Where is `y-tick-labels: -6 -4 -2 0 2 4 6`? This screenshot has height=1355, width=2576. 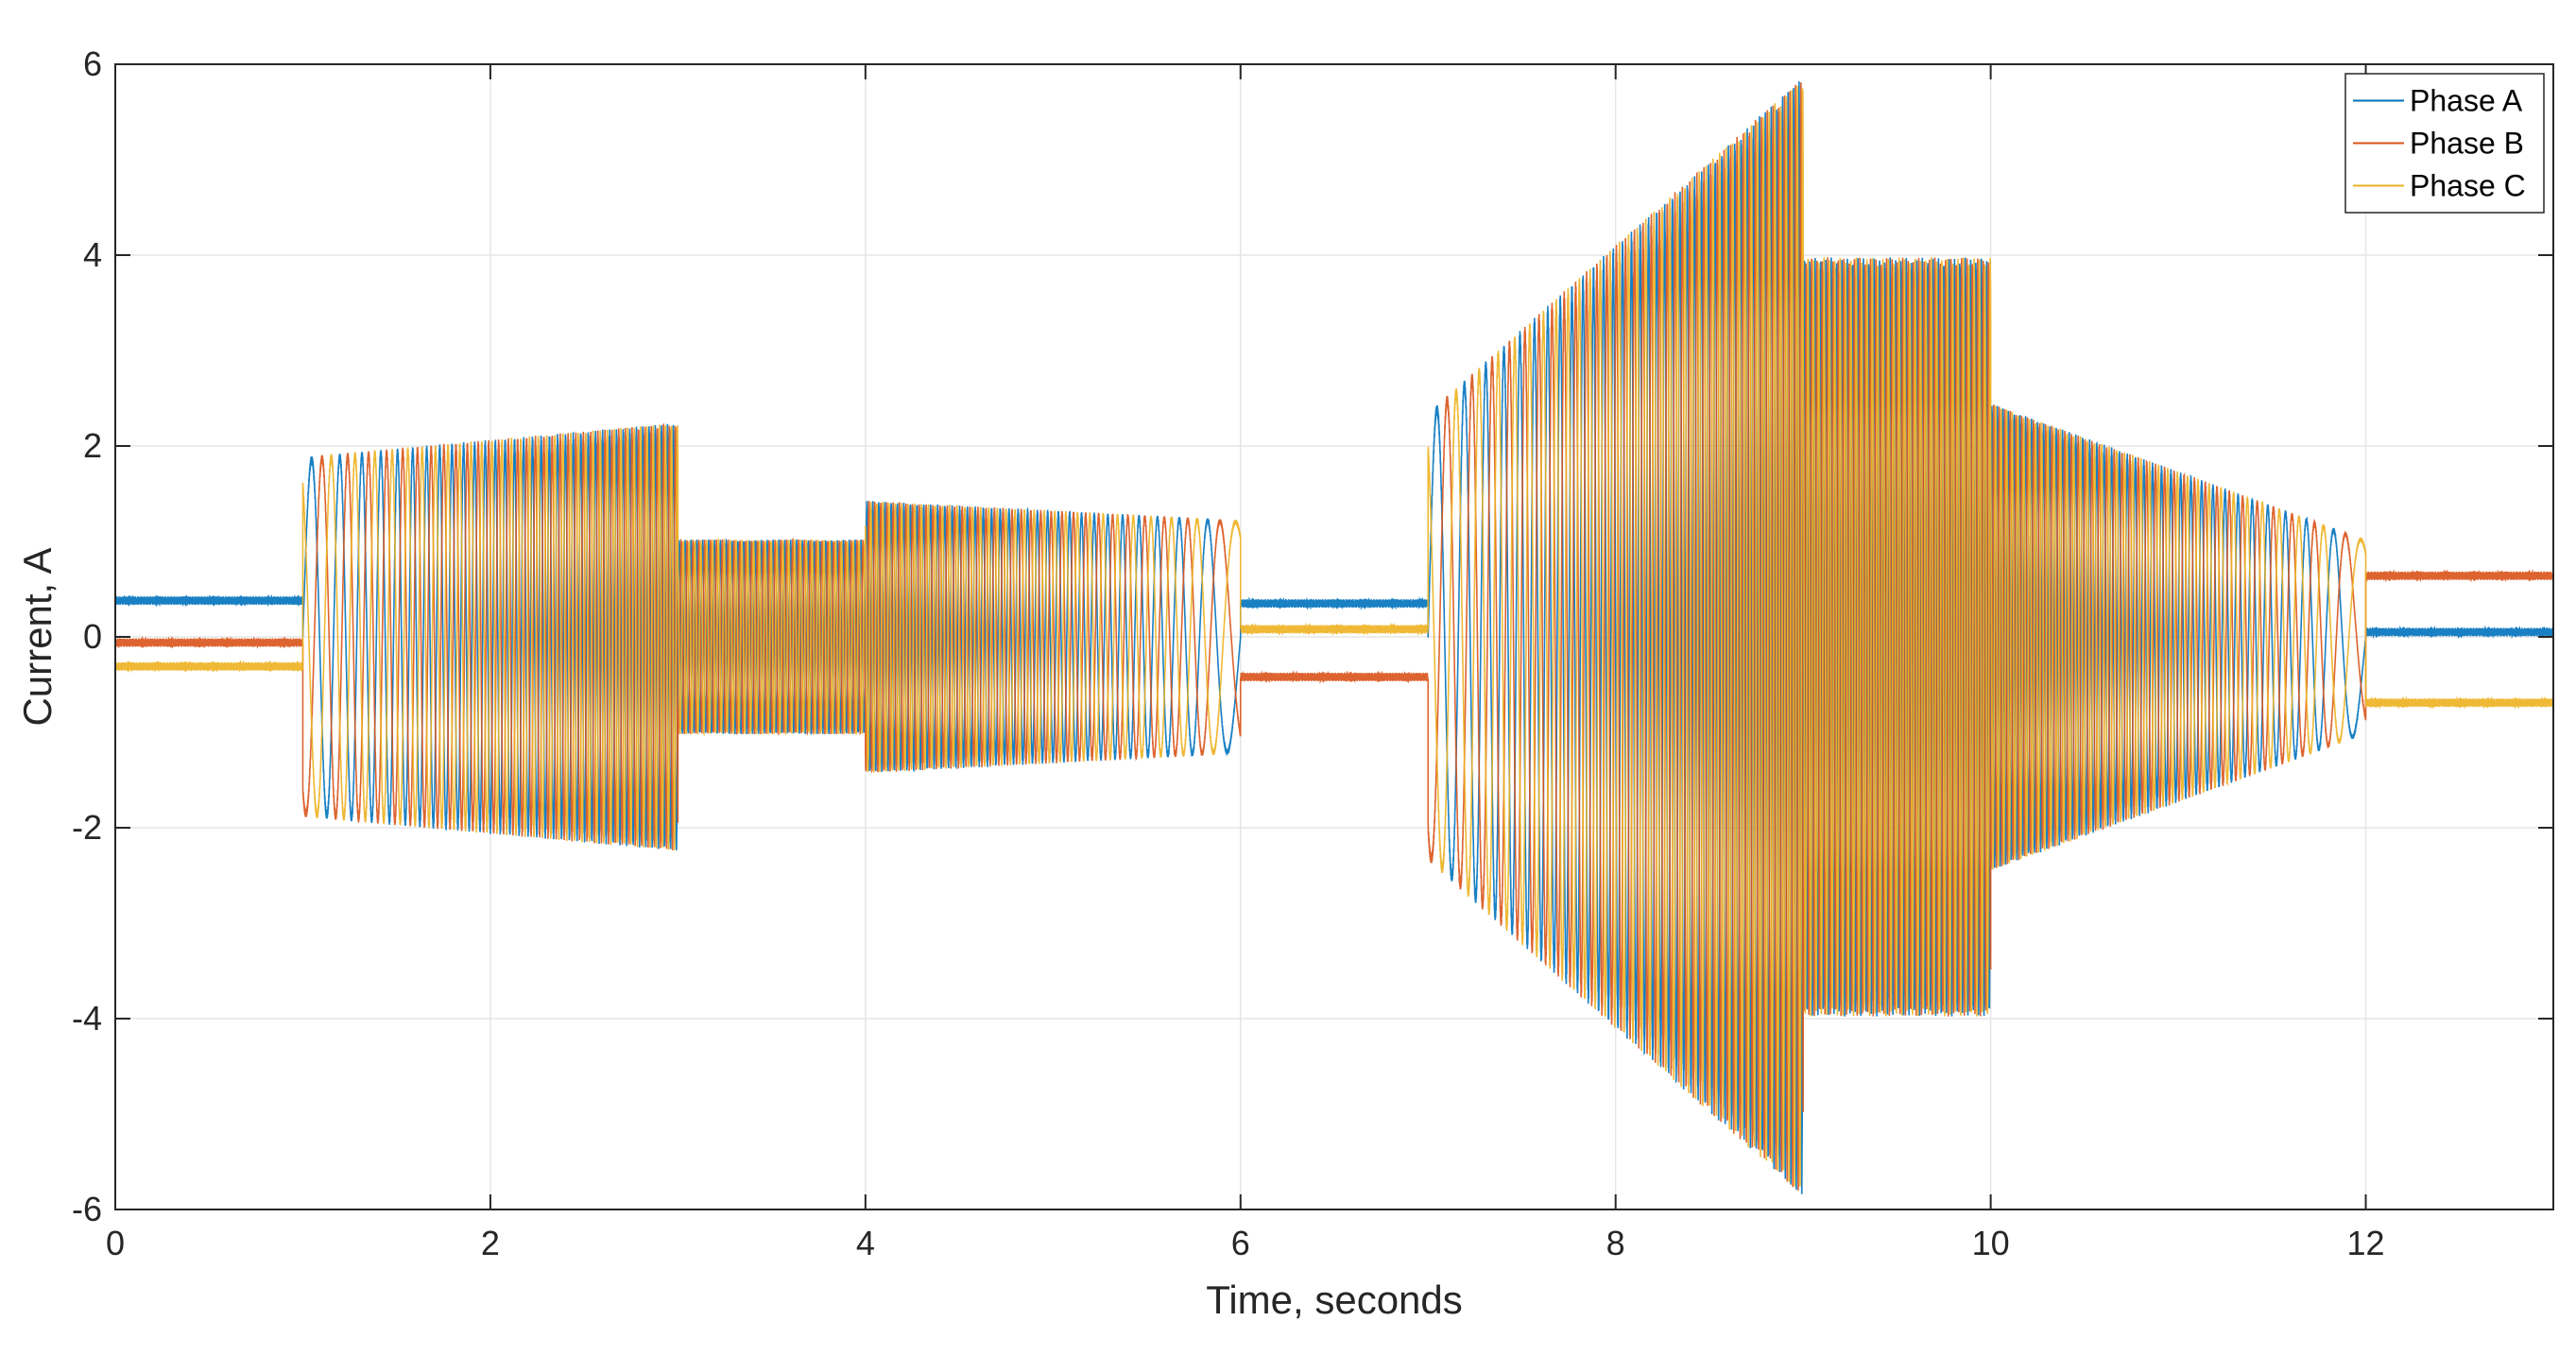
y-tick-labels: -6 -4 -2 0 2 4 6 is located at coordinates (87, 636).